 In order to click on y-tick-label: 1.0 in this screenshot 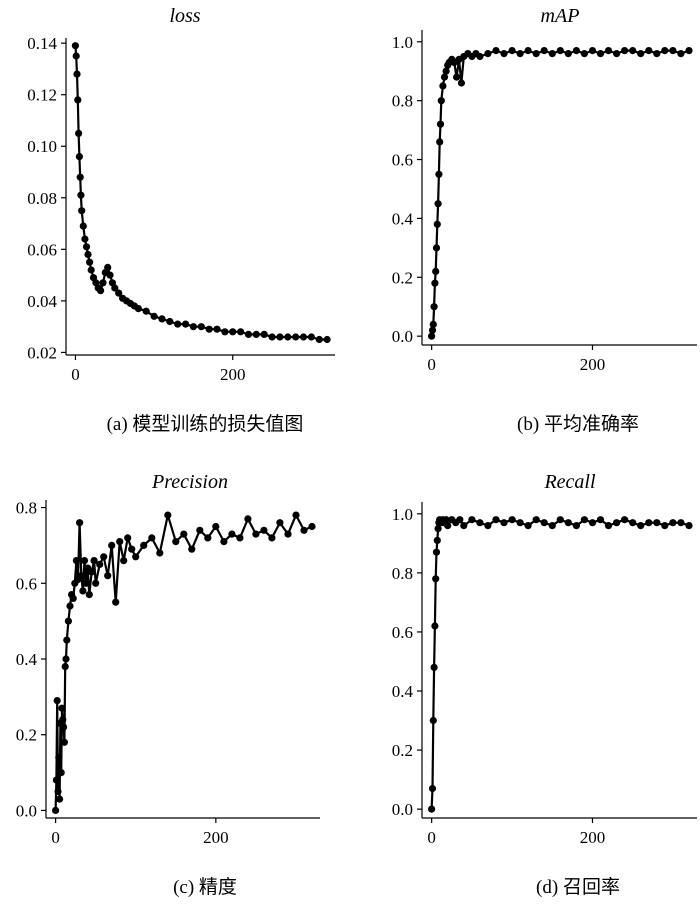, I will do `click(402, 514)`.